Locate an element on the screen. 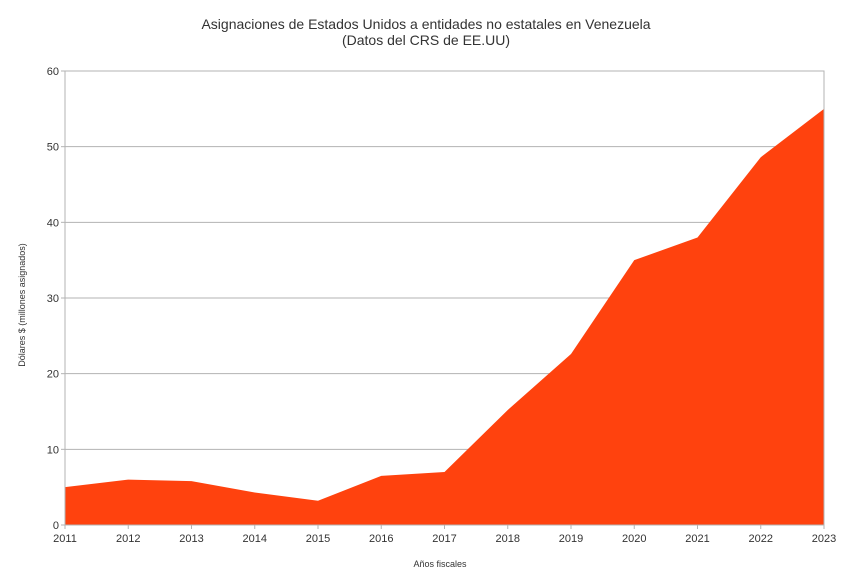 This screenshot has width=852, height=587. y-tick-label: 0 is located at coordinates (56, 526).